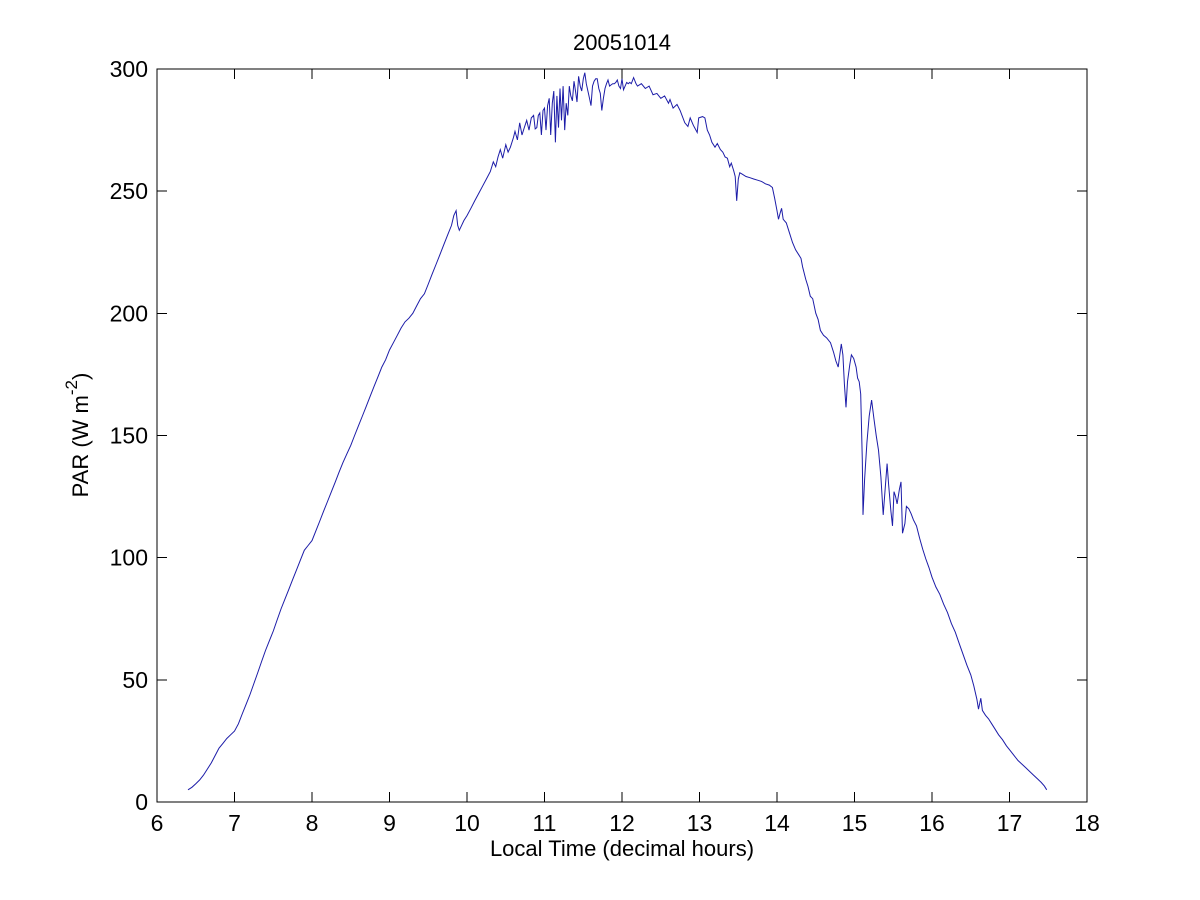  What do you see at coordinates (700, 823) in the screenshot?
I see `x-tick-label: 13` at bounding box center [700, 823].